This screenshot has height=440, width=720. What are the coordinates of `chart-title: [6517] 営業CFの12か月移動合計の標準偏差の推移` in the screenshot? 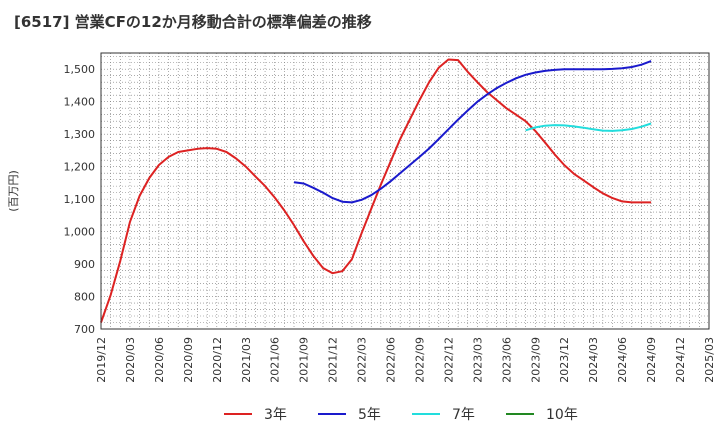 It's located at (193, 22).